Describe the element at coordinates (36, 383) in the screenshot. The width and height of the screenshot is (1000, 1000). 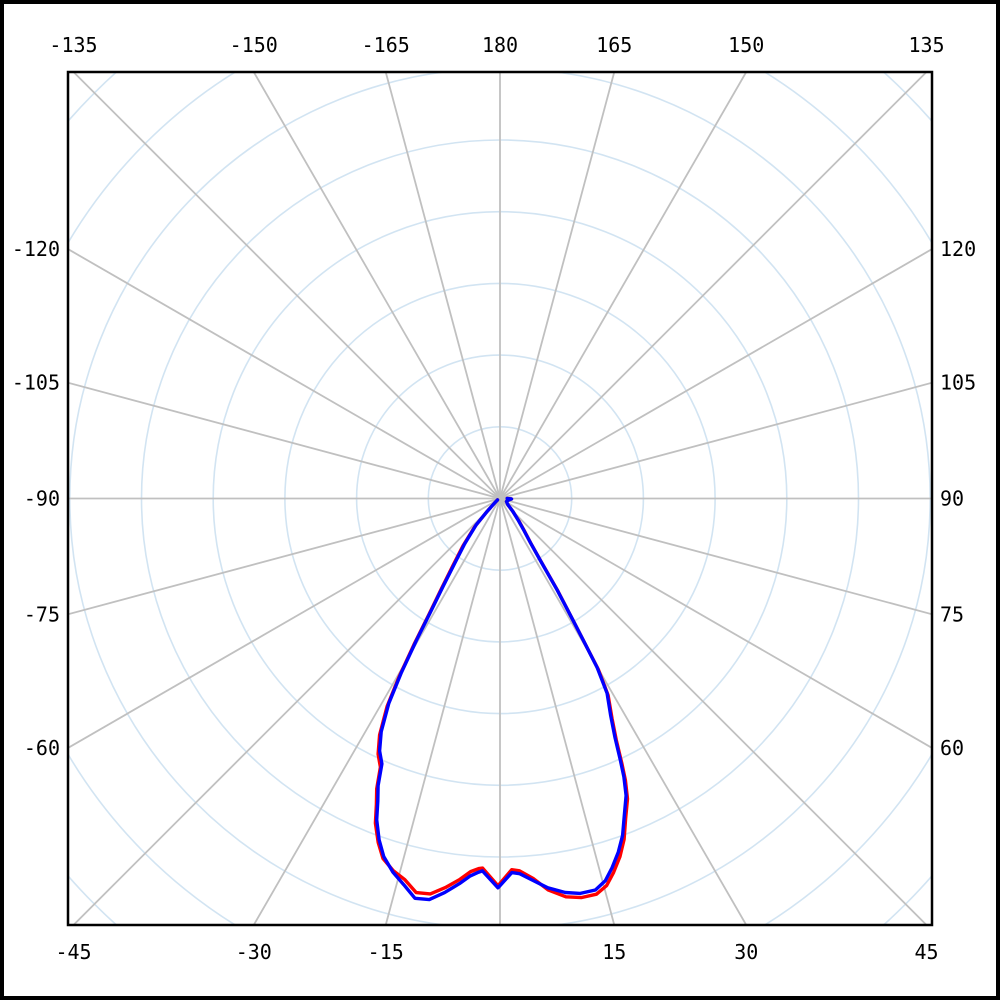
I see `angle-tick-label: -105` at that location.